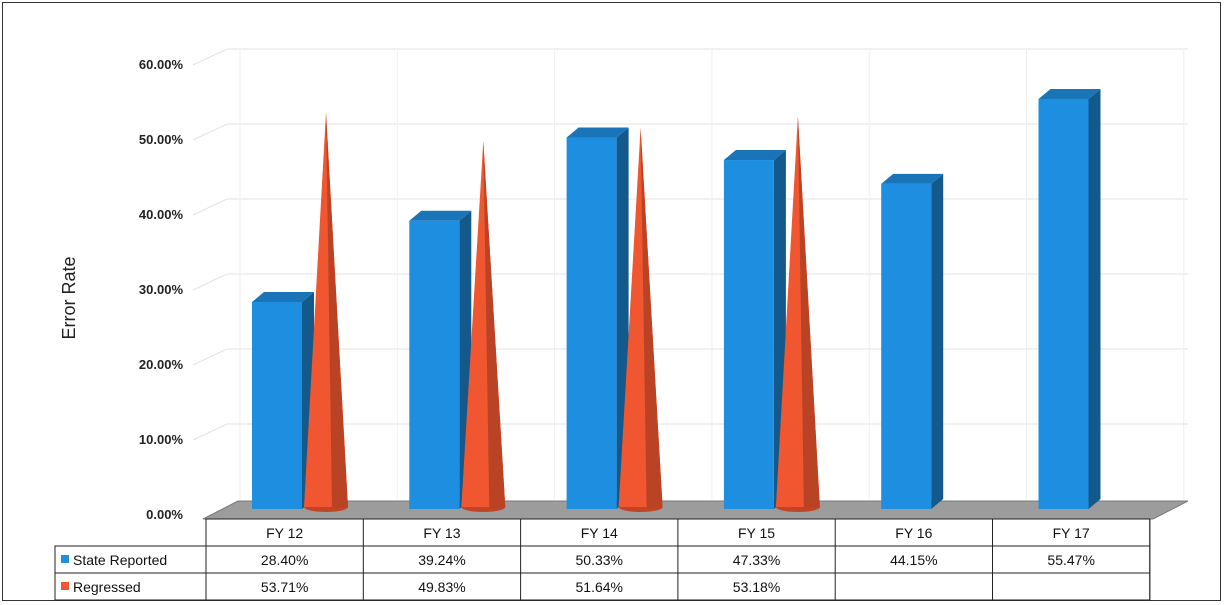  I want to click on data-label: 39.24%, so click(441, 560).